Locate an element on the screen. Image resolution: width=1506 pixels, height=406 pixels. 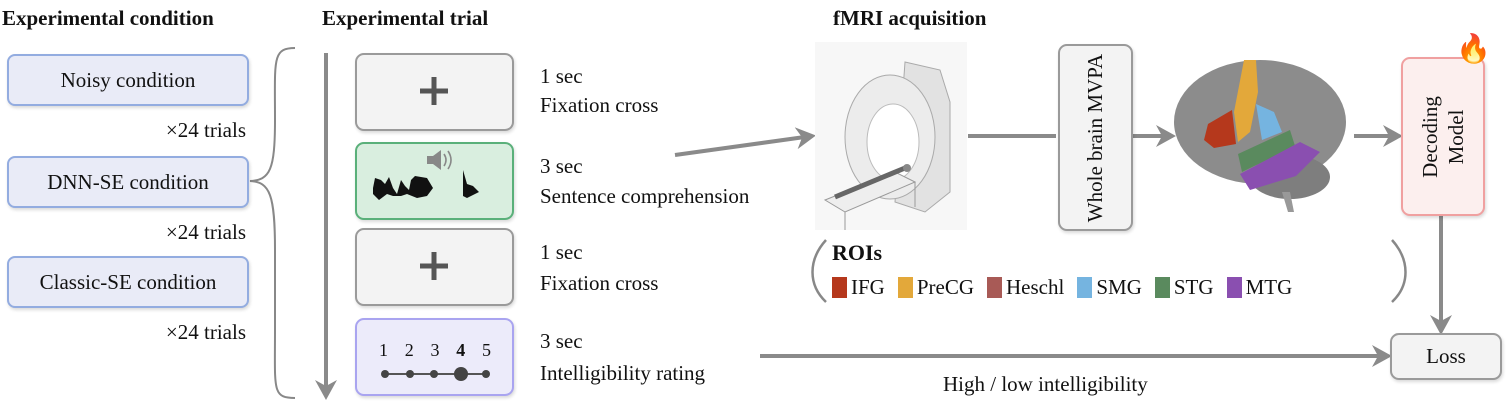
roi-title: ROIs is located at coordinates (857, 252).